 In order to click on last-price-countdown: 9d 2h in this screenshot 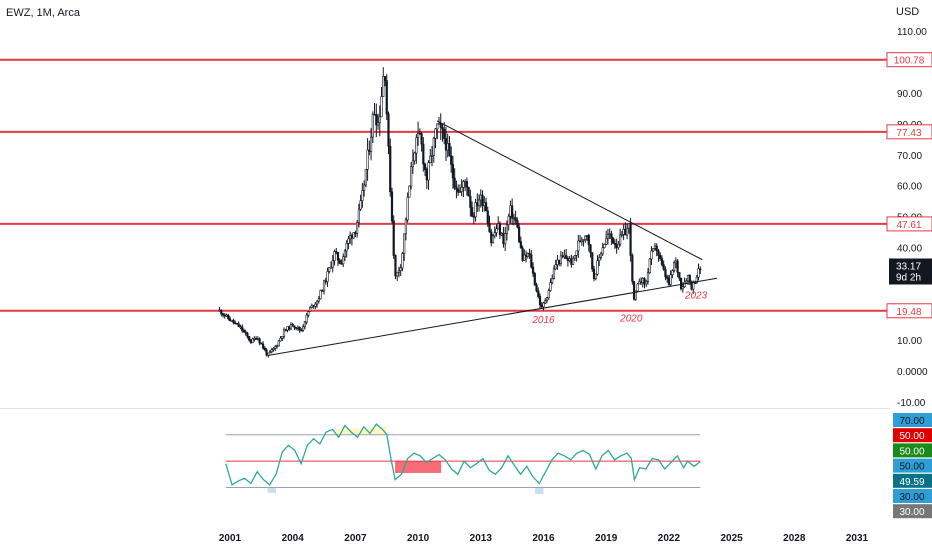, I will do `click(908, 277)`.